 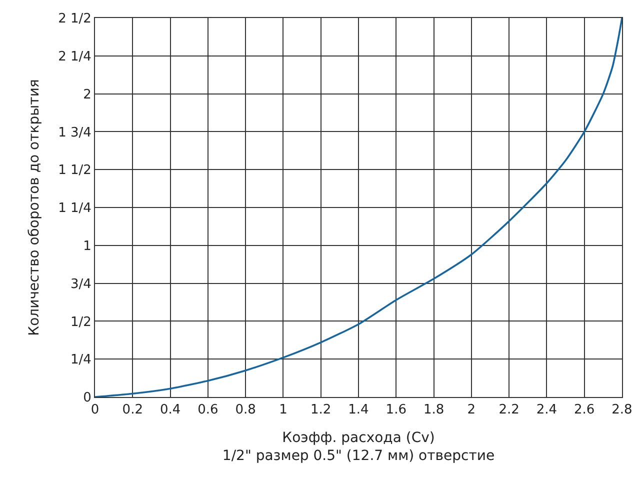 I want to click on x-tick-label: 2.4, so click(x=547, y=410).